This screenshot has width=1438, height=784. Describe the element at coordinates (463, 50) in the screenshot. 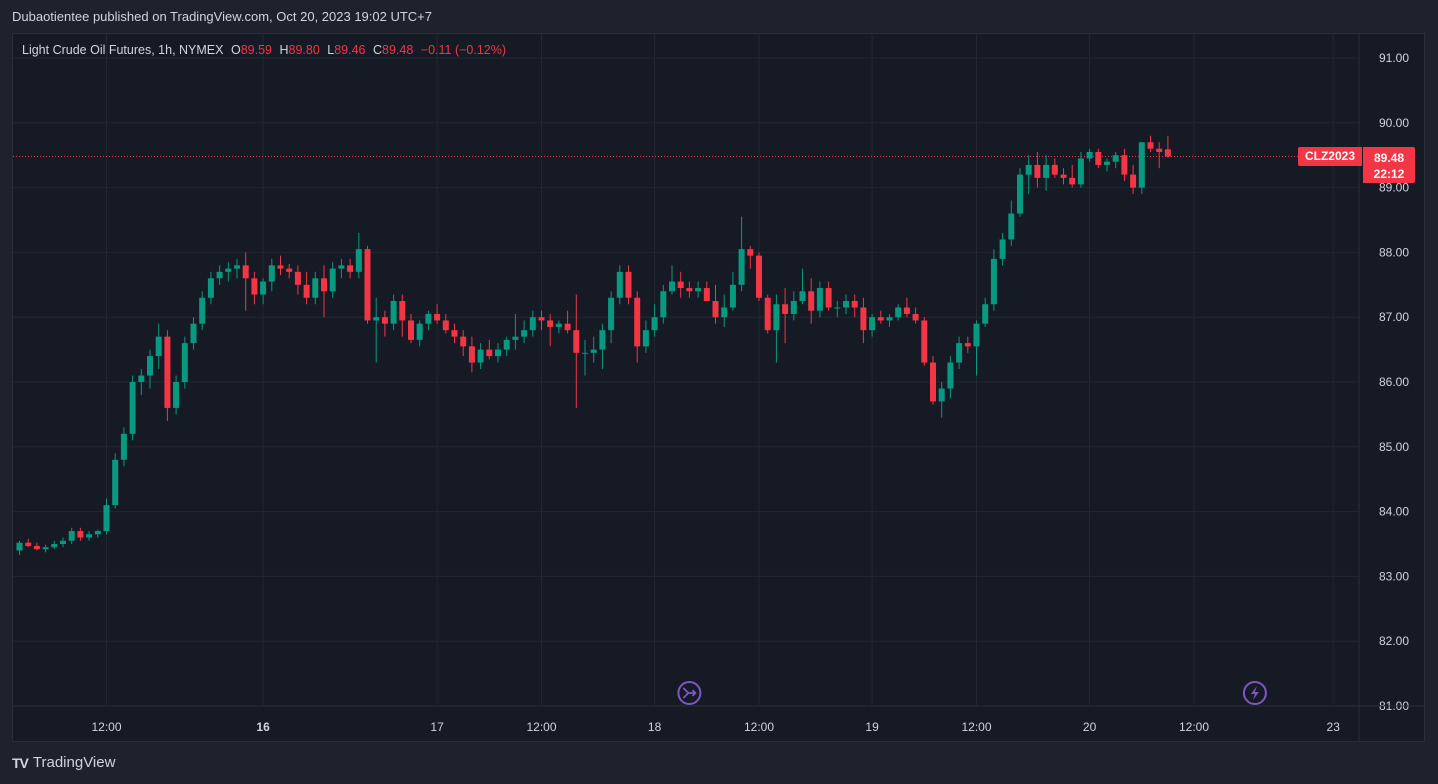

I see `change-value: −0.11 (−0.12%)` at that location.